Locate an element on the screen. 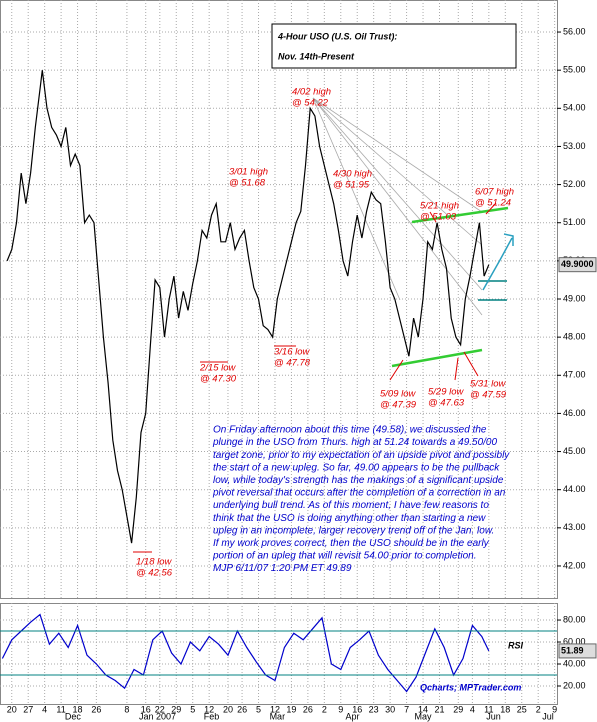 Image resolution: width=597 pixels, height=722 pixels. x-group-label: Jan 2007 is located at coordinates (157, 716).